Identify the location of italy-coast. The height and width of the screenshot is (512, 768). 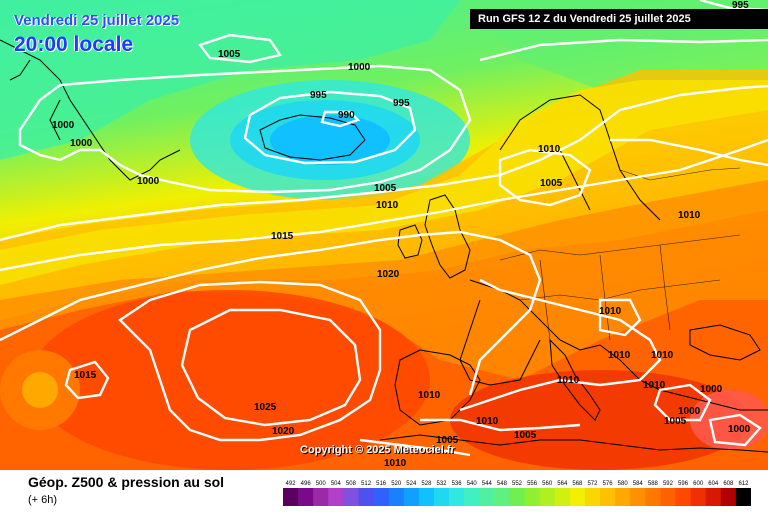
(575, 379).